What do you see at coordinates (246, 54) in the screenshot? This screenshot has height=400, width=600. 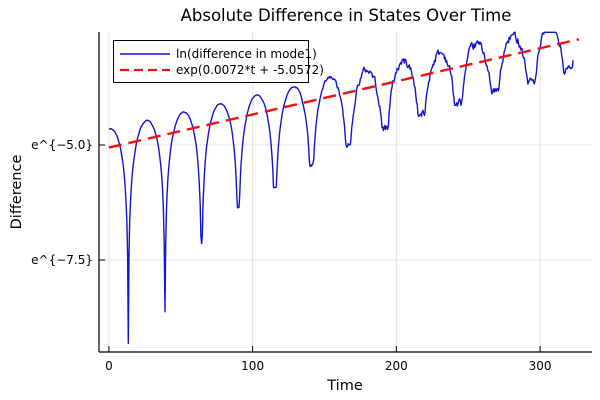 I see `legend-entry-series1: ln(difference in mode1)` at bounding box center [246, 54].